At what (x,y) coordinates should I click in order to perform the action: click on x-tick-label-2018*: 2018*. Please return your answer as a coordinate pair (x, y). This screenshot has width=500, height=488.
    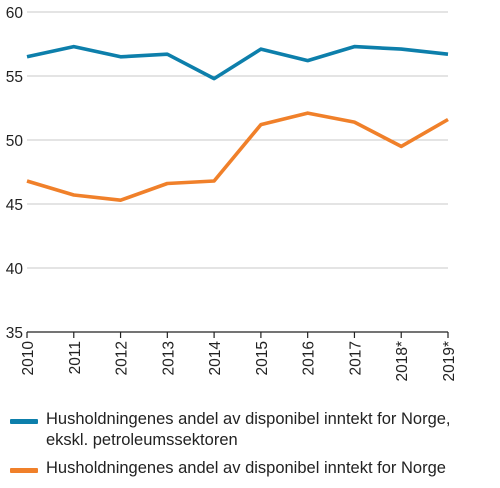
    Looking at the image, I should click on (402, 361).